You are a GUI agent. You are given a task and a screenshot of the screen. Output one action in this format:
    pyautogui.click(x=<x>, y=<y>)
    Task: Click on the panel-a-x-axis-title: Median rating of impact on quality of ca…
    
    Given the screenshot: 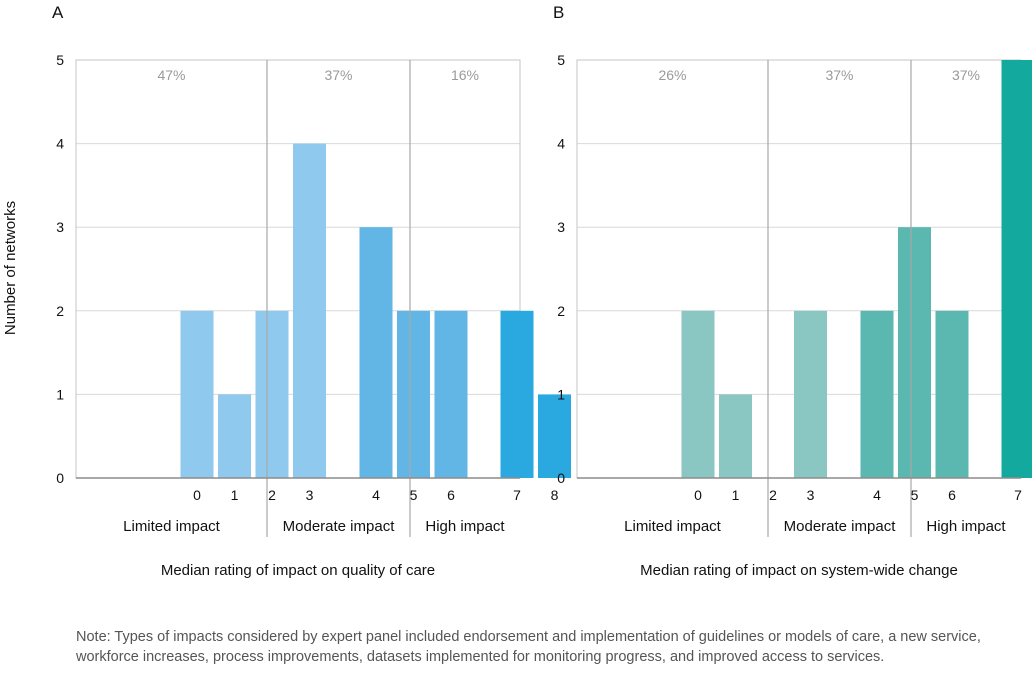 What is the action you would take?
    pyautogui.click(x=298, y=570)
    